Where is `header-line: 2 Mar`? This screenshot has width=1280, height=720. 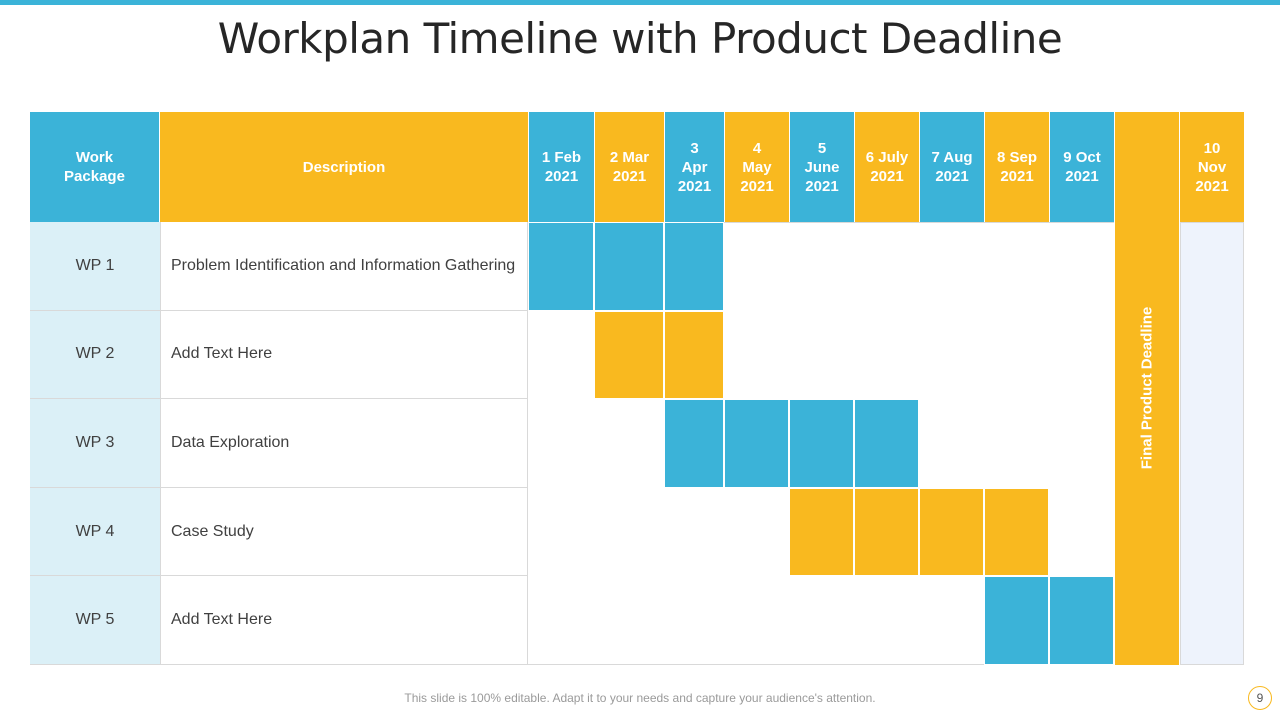
header-line: 2 Mar is located at coordinates (629, 157).